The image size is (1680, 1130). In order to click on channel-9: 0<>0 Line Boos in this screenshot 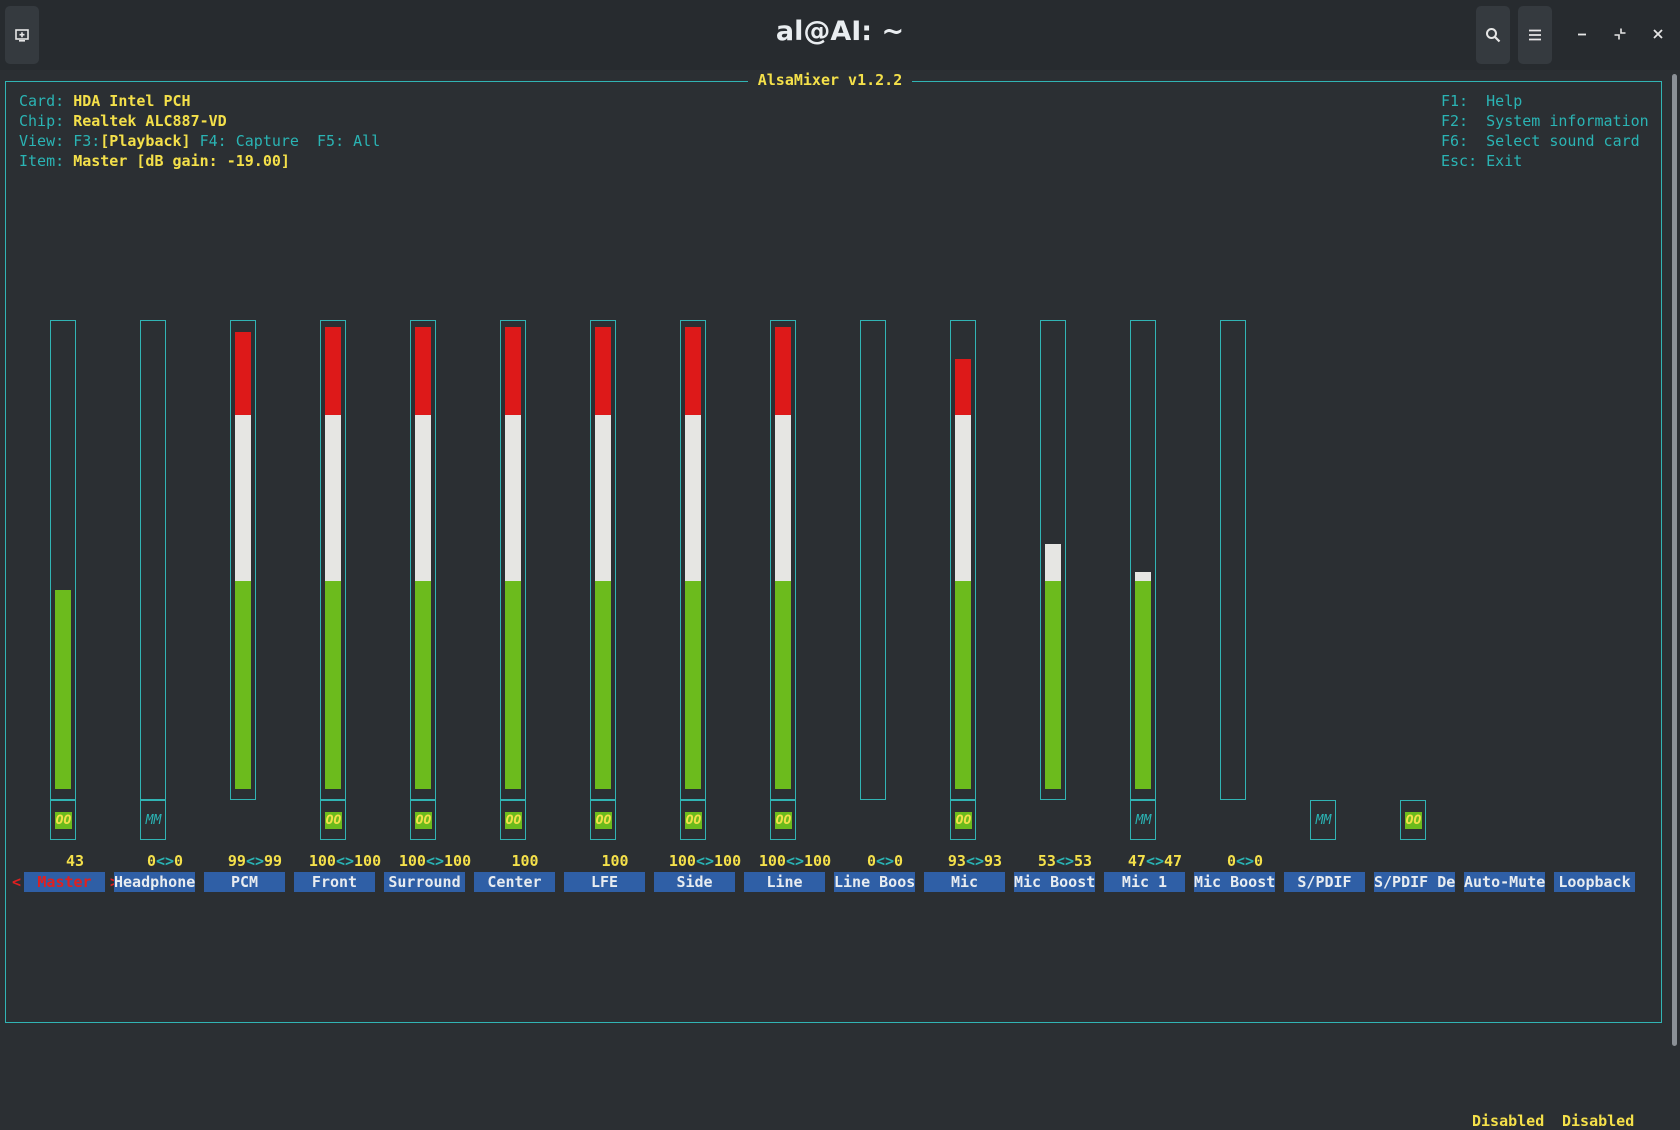, I will do `click(882, 610)`.